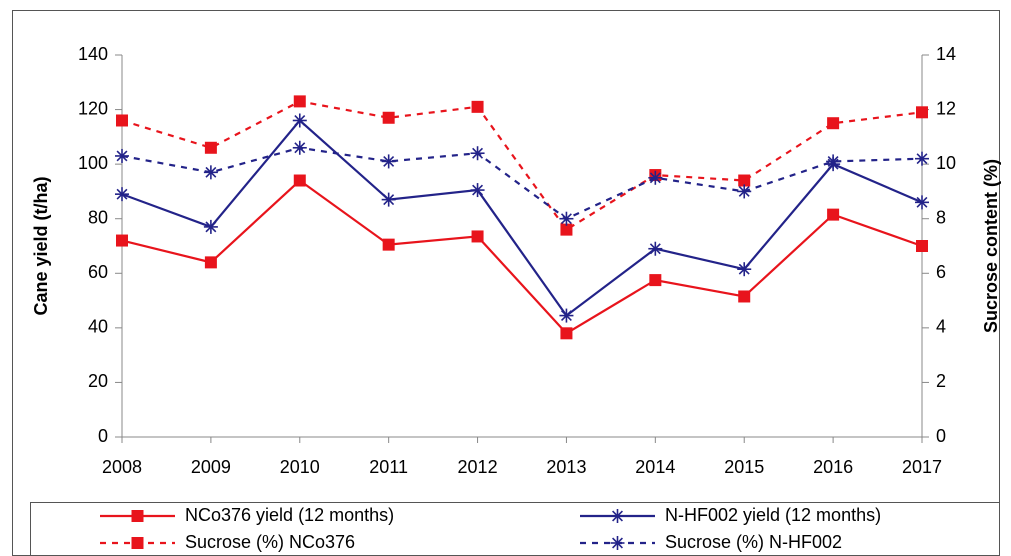 This screenshot has height=556, width=1011. What do you see at coordinates (93, 54) in the screenshot?
I see `y-tick-label: 140` at bounding box center [93, 54].